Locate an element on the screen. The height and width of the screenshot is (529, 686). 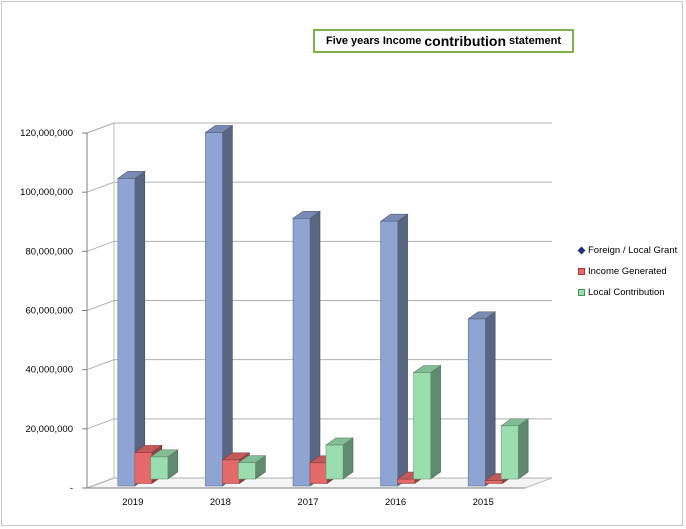
legend-item-local-contribution: Local Contribution is located at coordinates (627, 292).